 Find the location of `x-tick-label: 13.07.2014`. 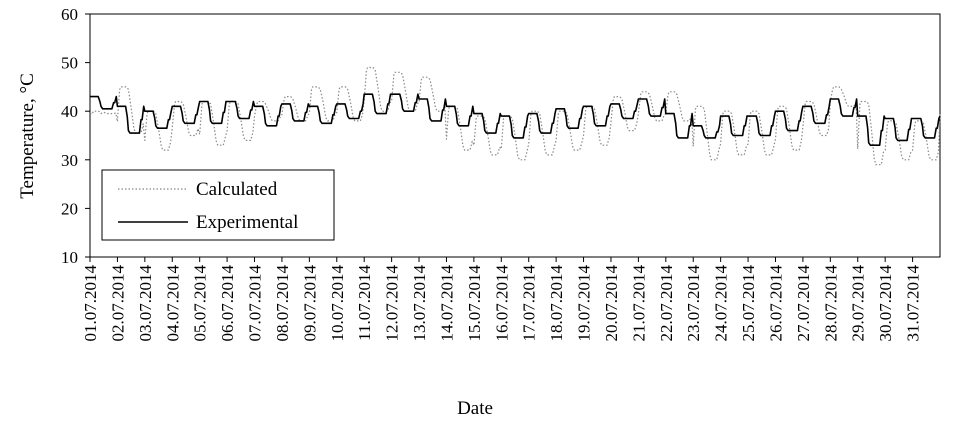

x-tick-label: 13.07.2014 is located at coordinates (419, 303).